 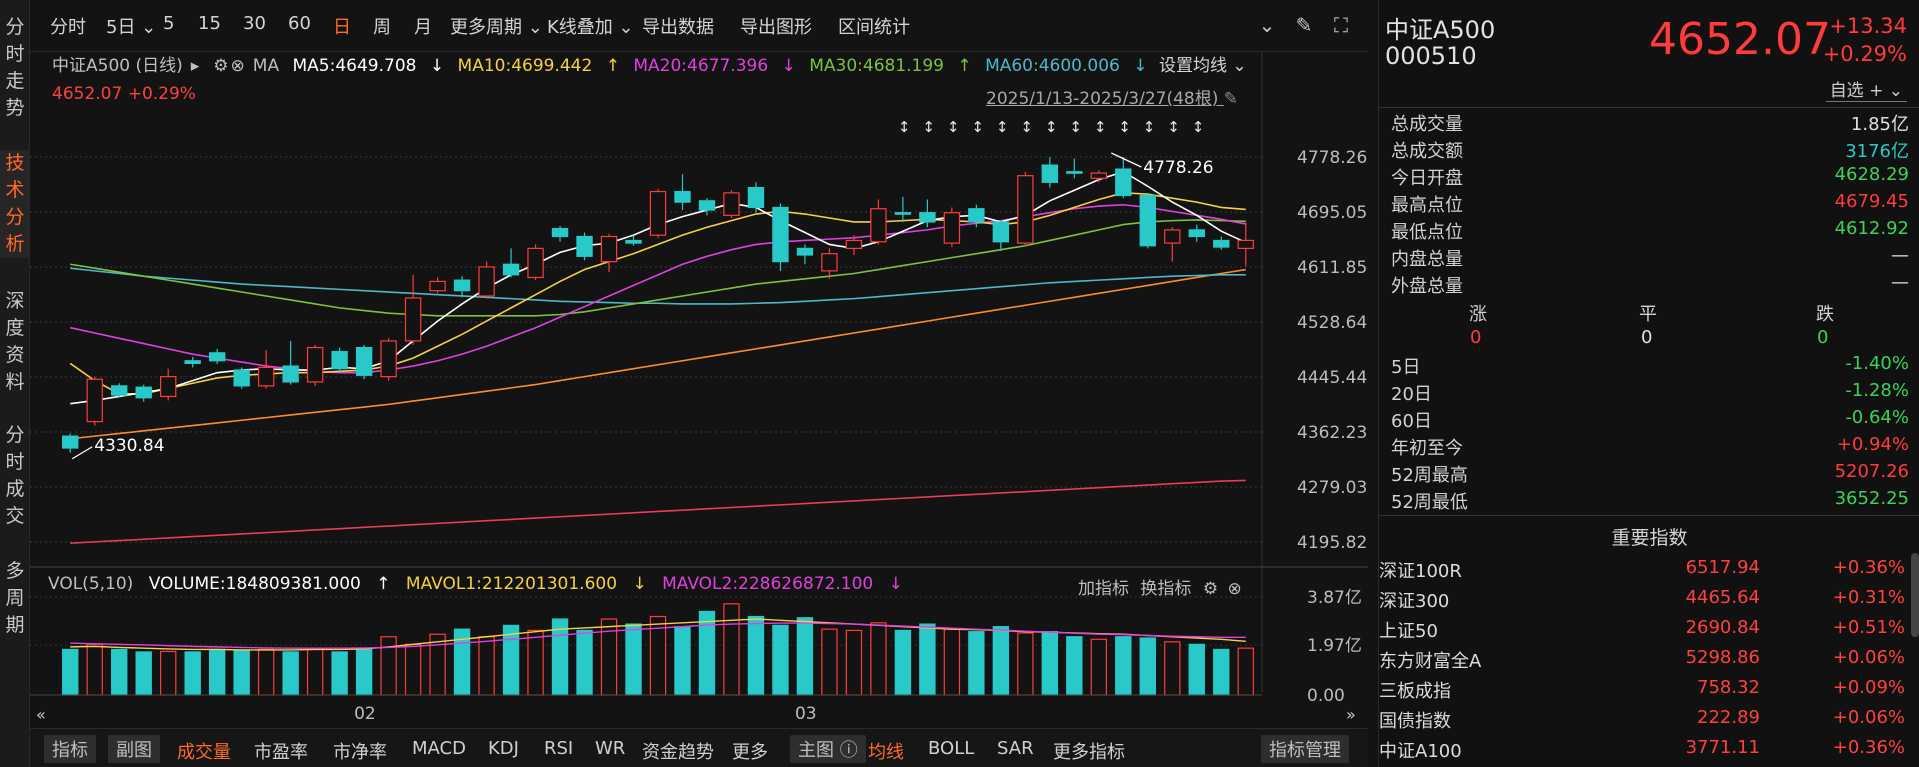 What do you see at coordinates (678, 27) in the screenshot?
I see `export-data-button: 导出数据` at bounding box center [678, 27].